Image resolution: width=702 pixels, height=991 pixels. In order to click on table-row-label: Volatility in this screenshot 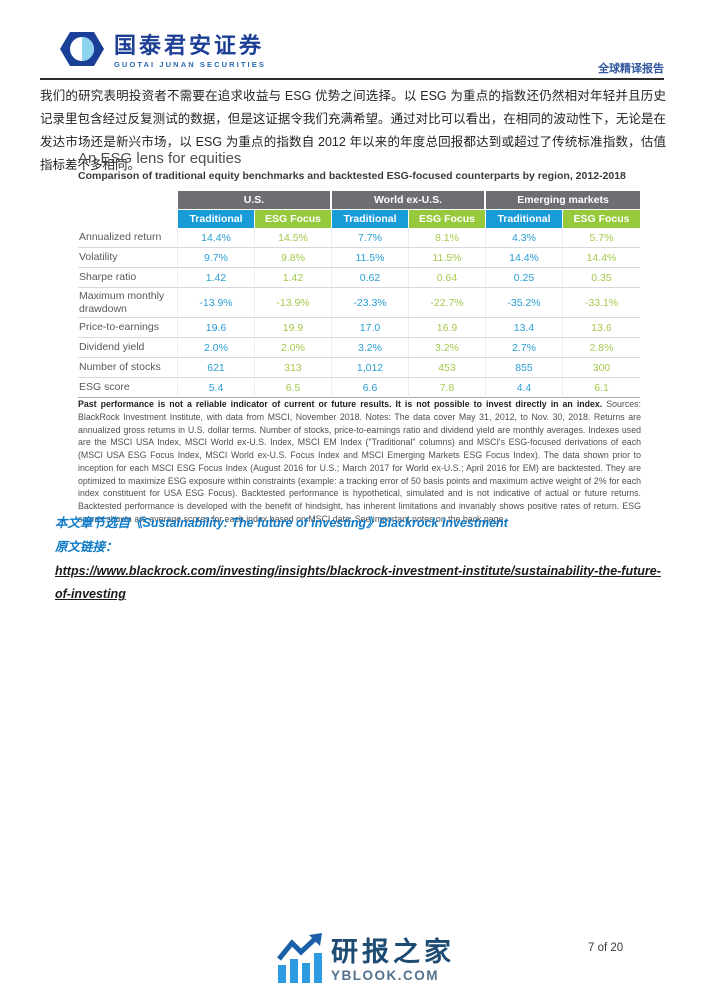, I will do `click(128, 258)`.